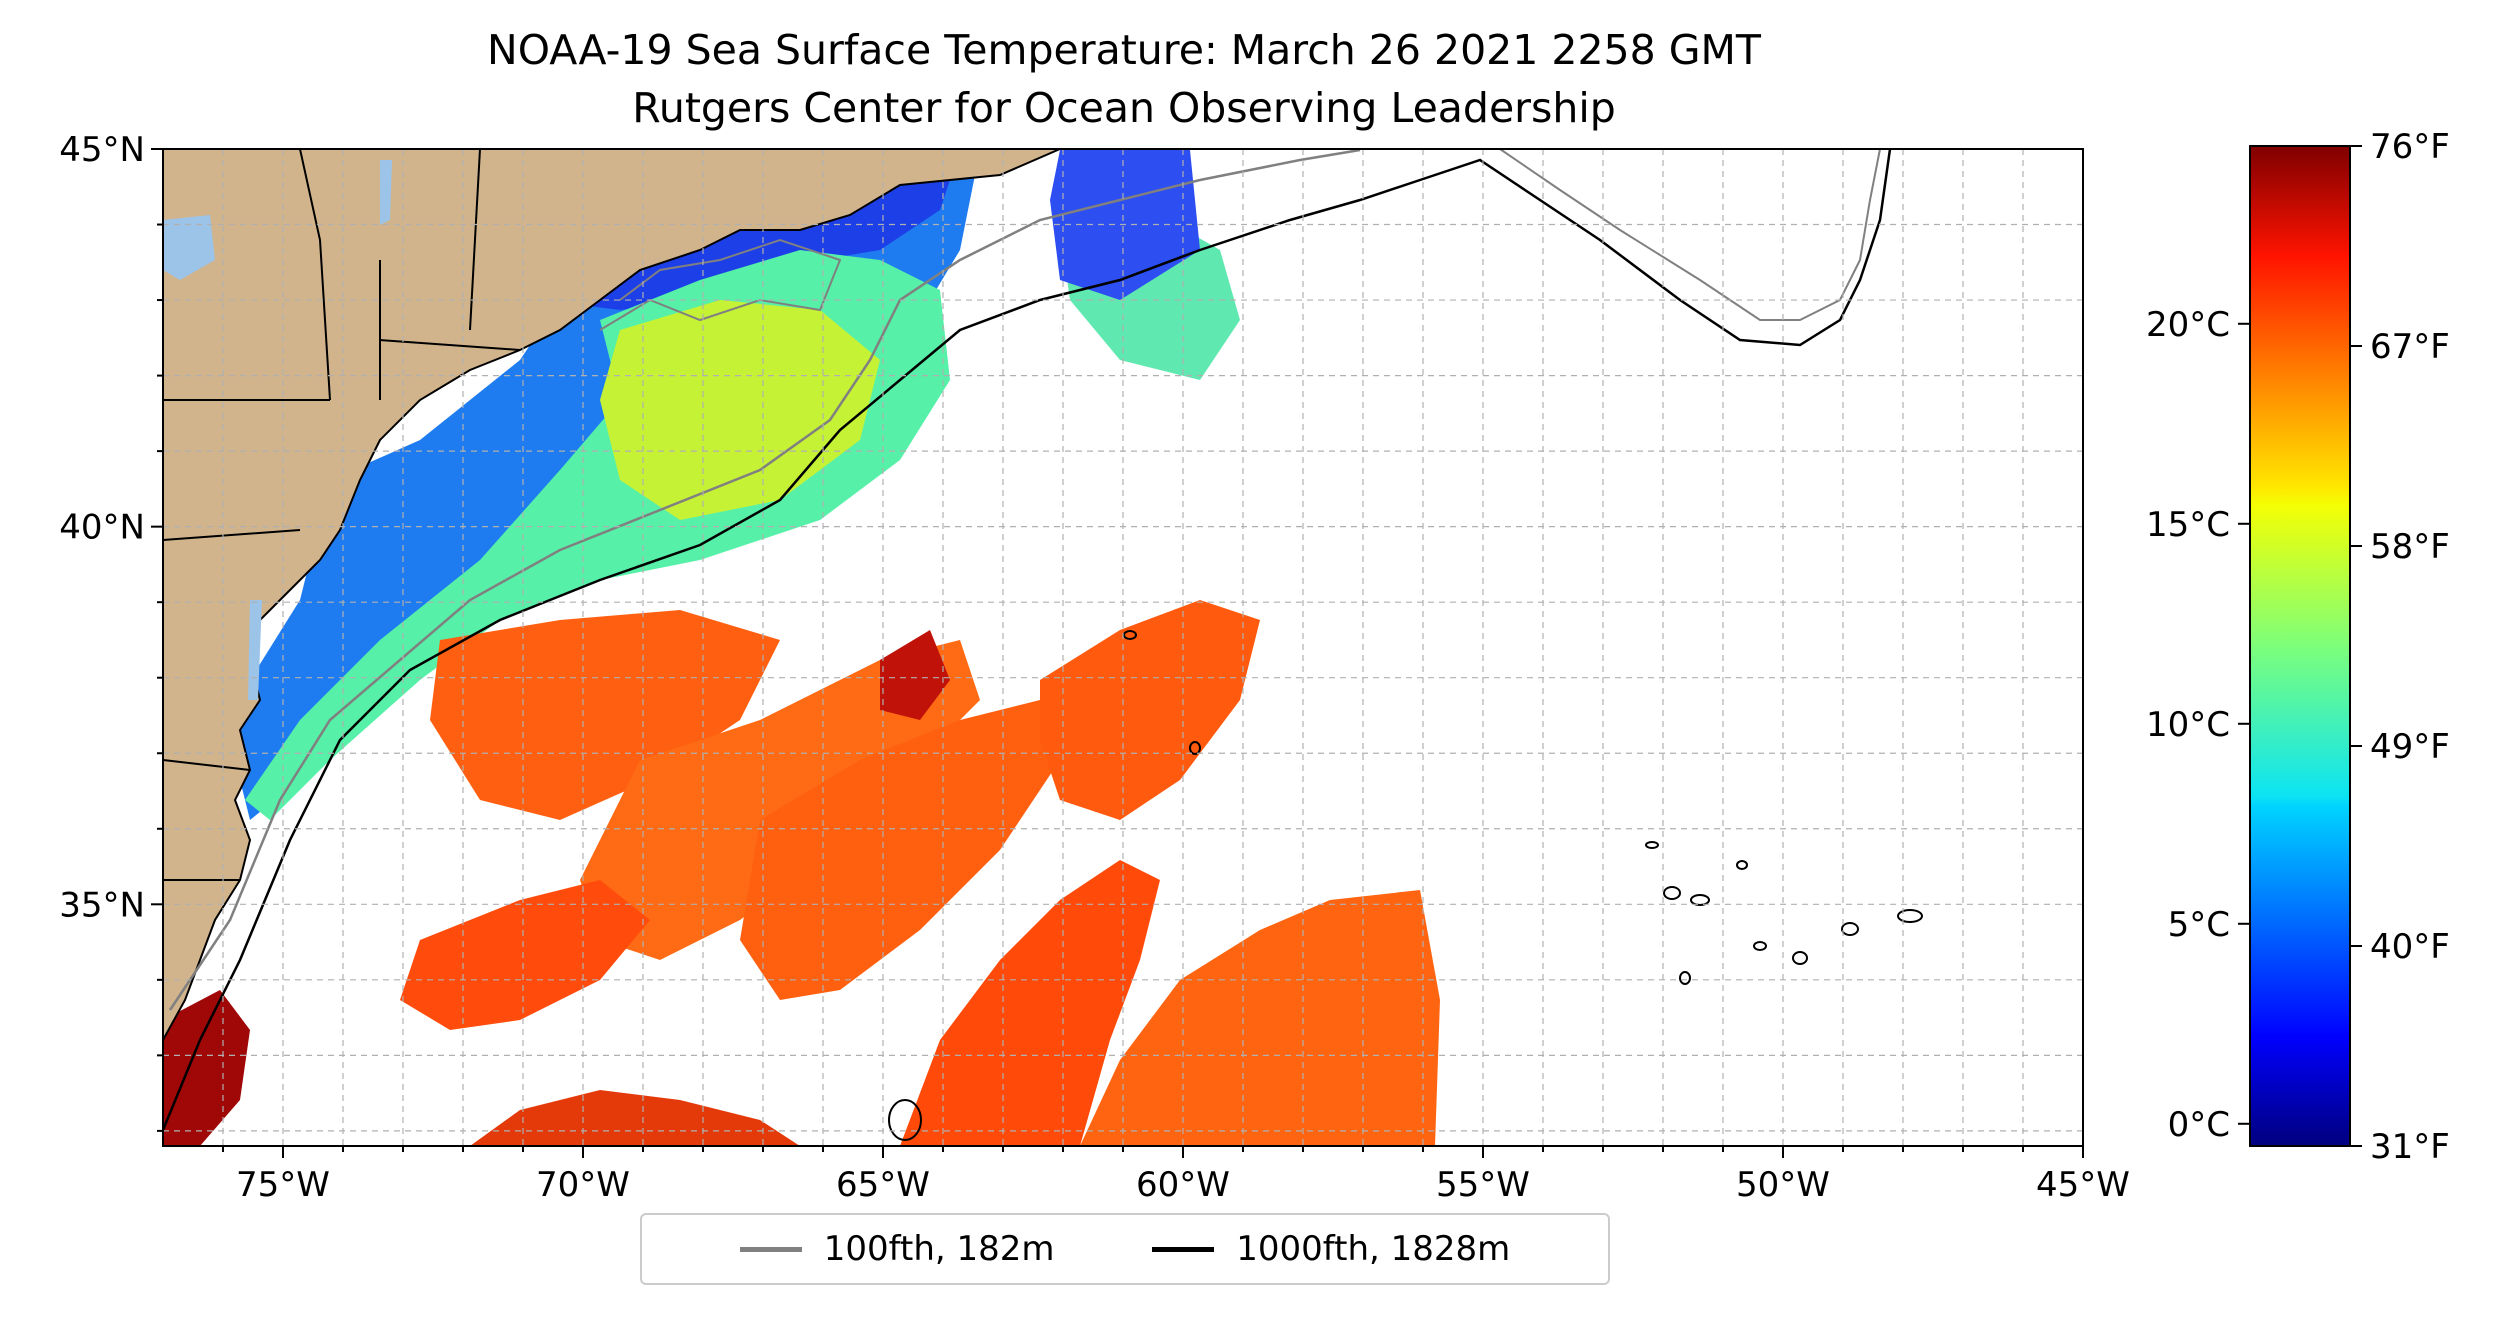  Describe the element at coordinates (2410, 747) in the screenshot. I see `colorbar-fahrenheit-label: 49°F` at that location.